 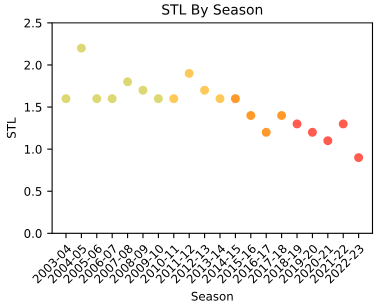 I want to click on x-axis-title: Season, so click(x=212, y=296).